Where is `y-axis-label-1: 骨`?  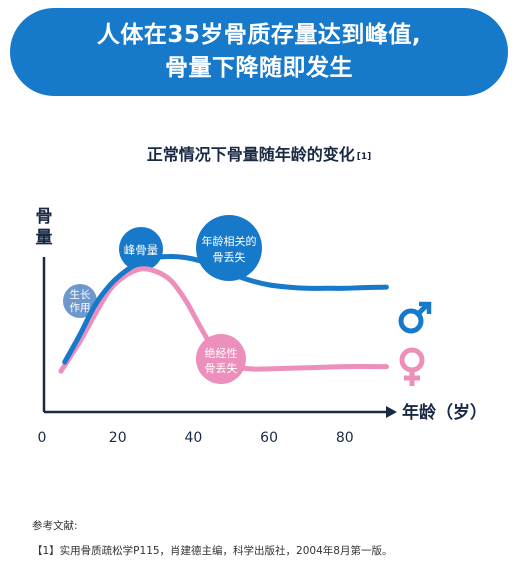 y-axis-label-1: 骨 is located at coordinates (44, 217).